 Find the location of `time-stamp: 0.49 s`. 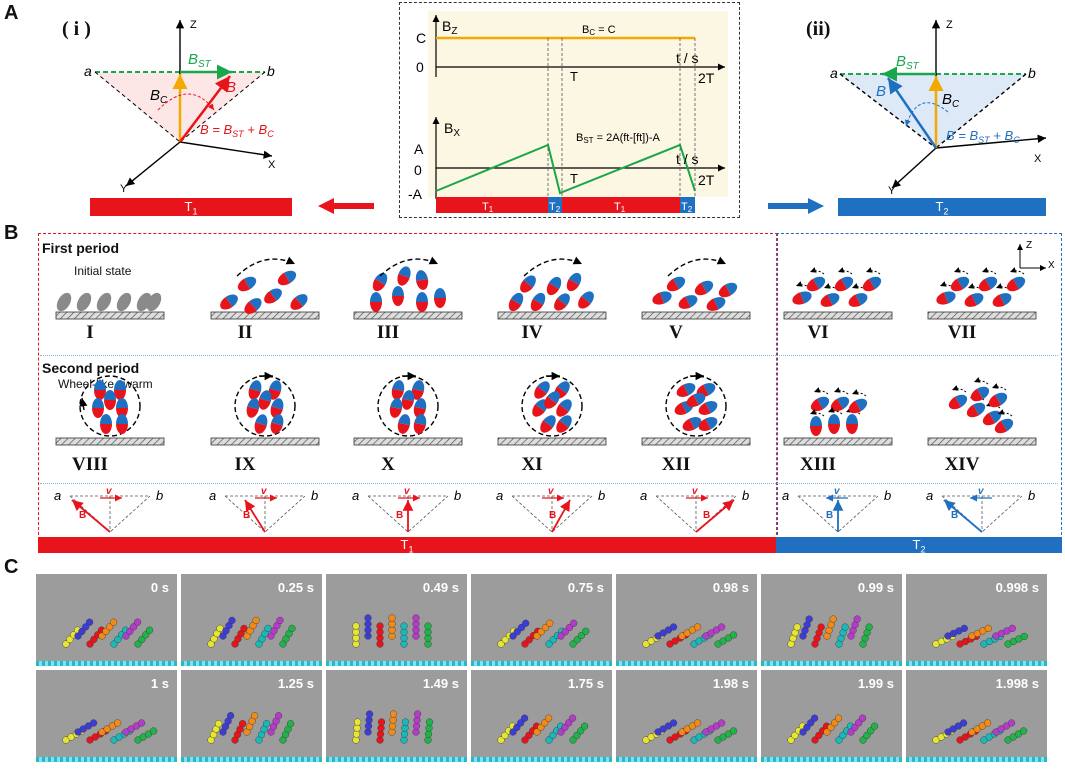

time-stamp: 0.49 s is located at coordinates (440, 587).